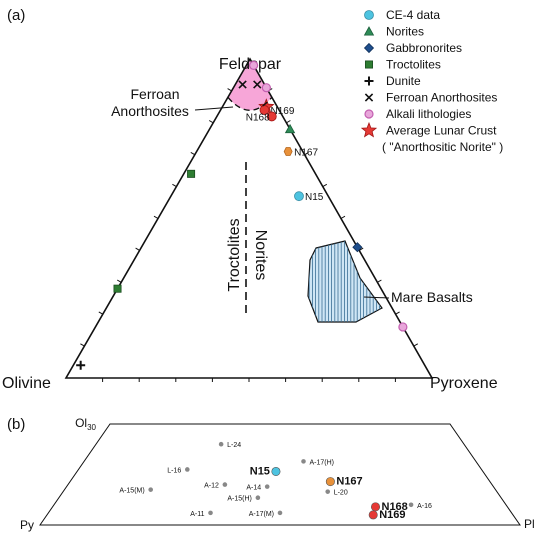  What do you see at coordinates (81, 365) in the screenshot?
I see `dunite-marker` at bounding box center [81, 365].